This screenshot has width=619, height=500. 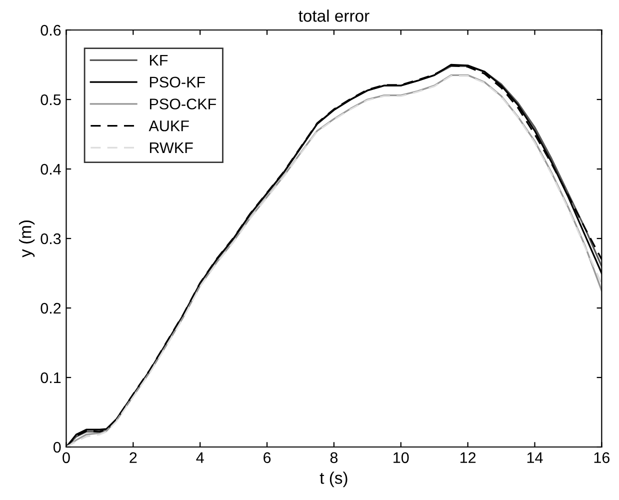 What do you see at coordinates (50, 100) in the screenshot?
I see `y-tick-label: 0.5` at bounding box center [50, 100].